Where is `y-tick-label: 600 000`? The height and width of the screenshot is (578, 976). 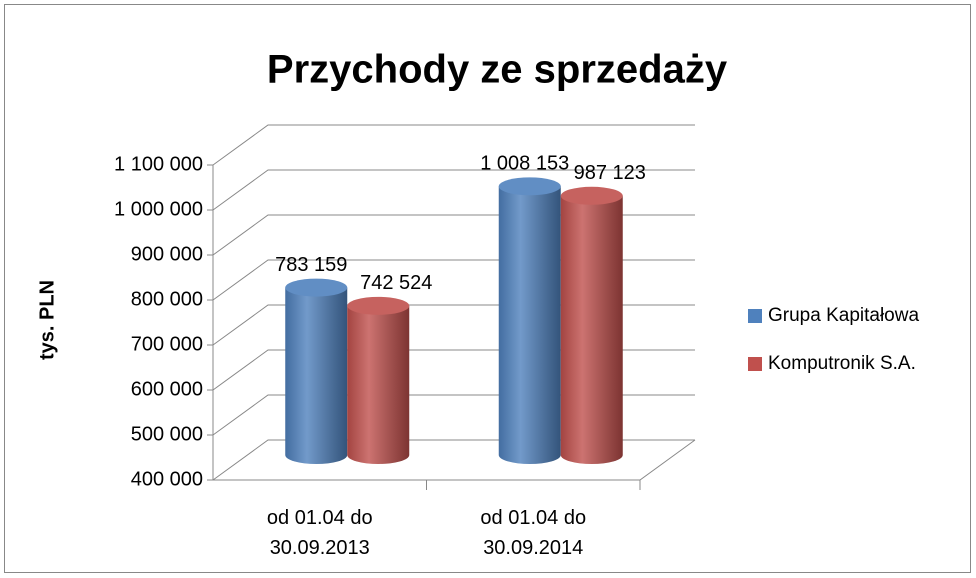
y-tick-label: 600 000 is located at coordinates (167, 389).